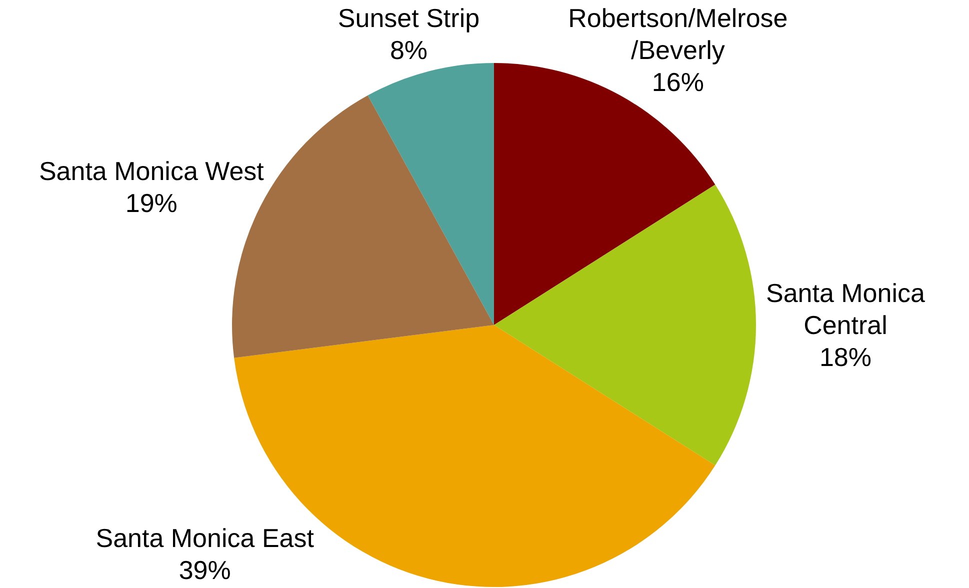 This screenshot has width=969, height=588. I want to click on data-label: 8%, so click(409, 50).